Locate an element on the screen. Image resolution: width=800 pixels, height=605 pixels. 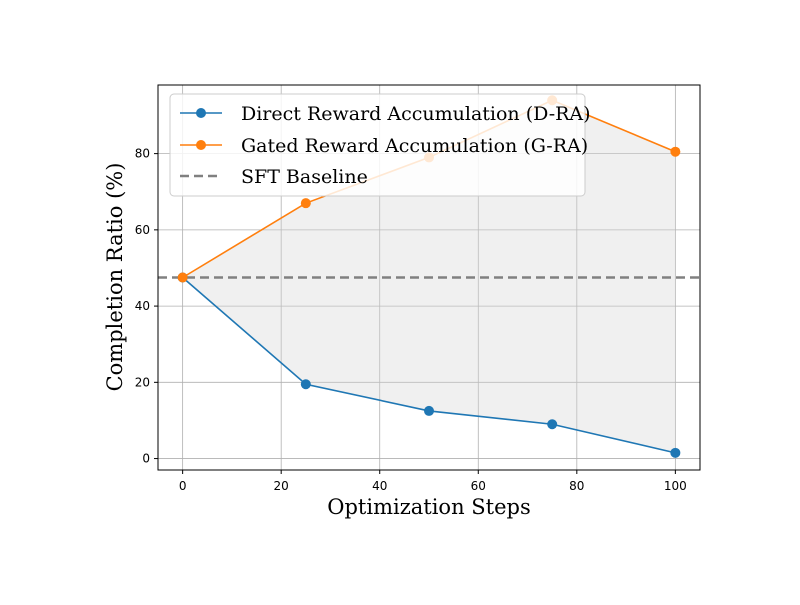
legend-box is located at coordinates (377, 145).